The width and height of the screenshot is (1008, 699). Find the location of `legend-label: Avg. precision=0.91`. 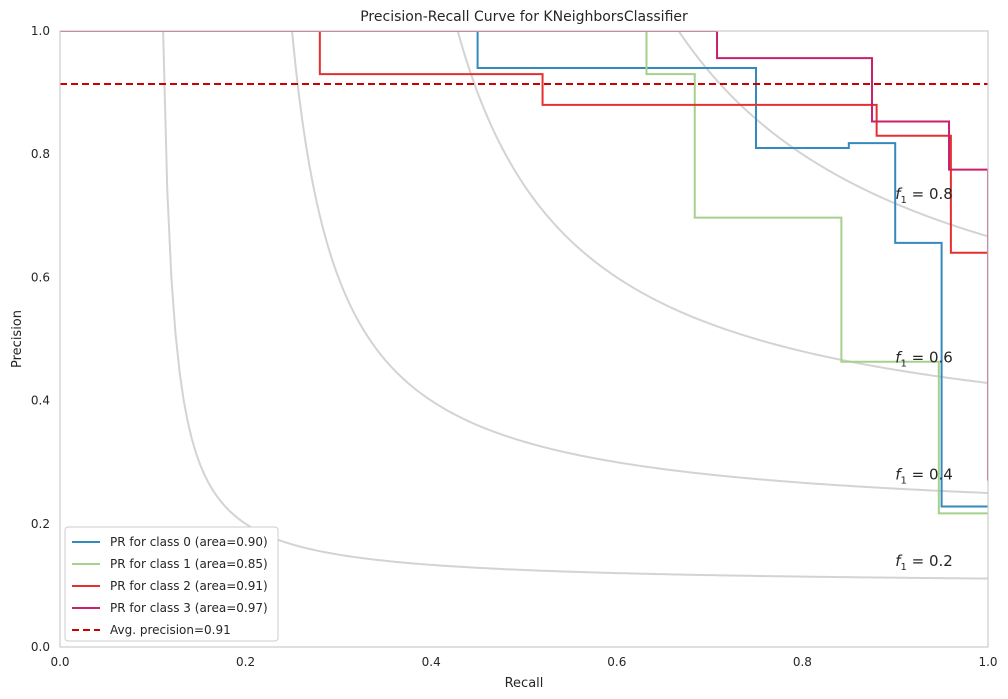

legend-label: Avg. precision=0.91 is located at coordinates (170, 630).